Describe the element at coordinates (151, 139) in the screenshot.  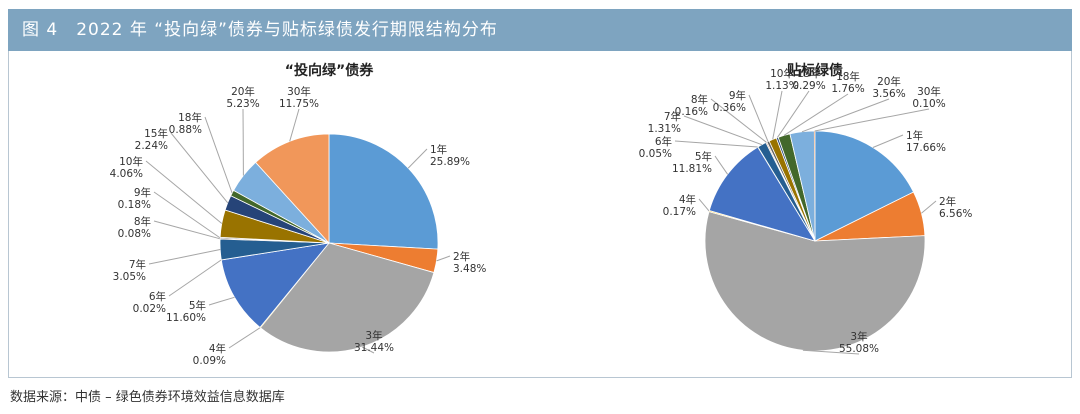
I see `slice-label-15年: 15年 2.24%` at that location.